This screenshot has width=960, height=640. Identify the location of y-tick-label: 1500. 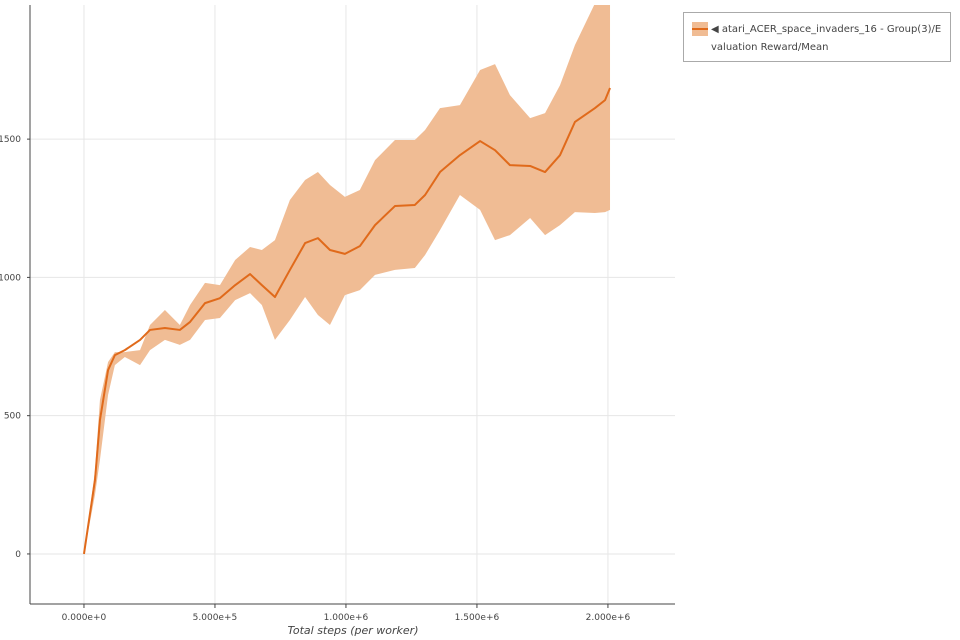
(10, 140).